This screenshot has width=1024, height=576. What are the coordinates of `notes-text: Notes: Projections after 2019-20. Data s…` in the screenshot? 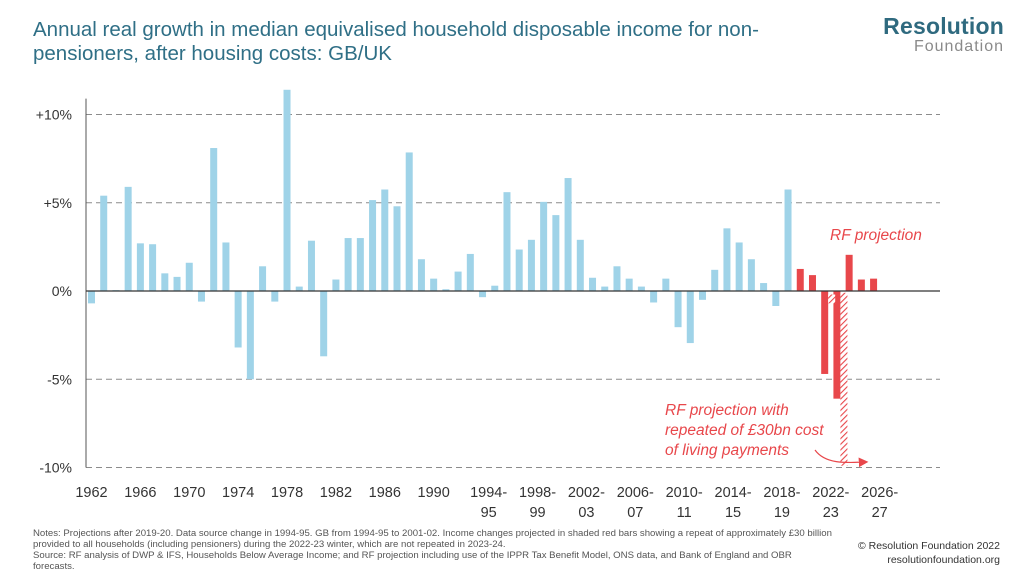 It's located at (432, 539).